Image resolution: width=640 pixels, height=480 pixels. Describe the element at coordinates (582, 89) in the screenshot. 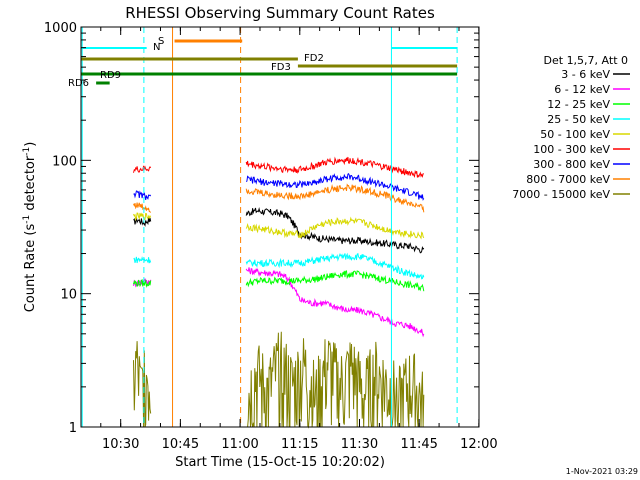

I see `legend-label-1: 6 - 12 keV` at that location.